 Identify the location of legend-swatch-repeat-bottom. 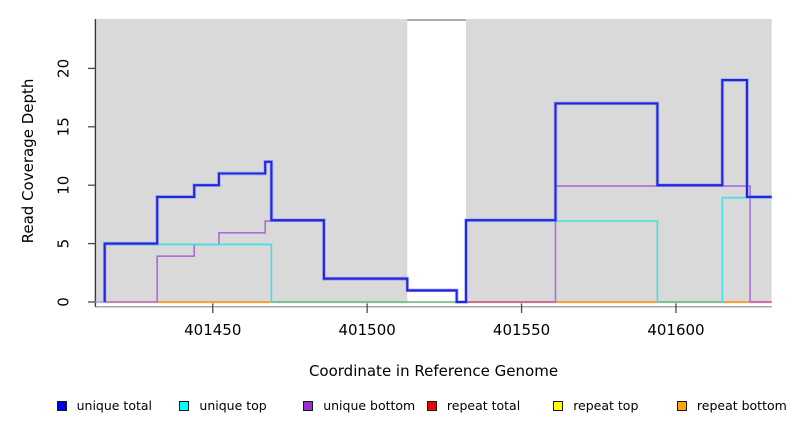
(681, 405).